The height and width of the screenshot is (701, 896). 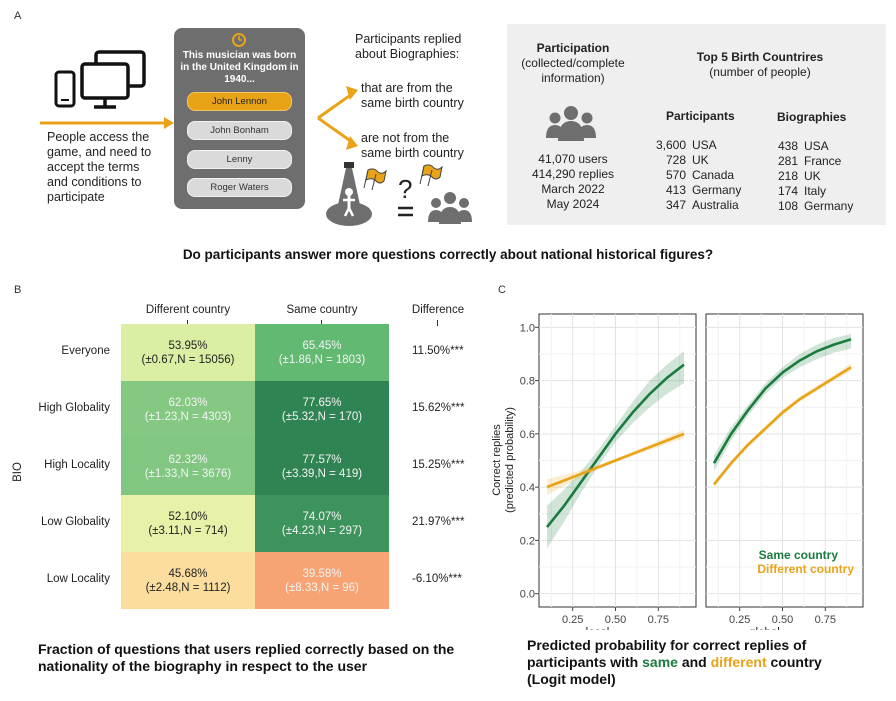 I want to click on not-same-line: same birth country, so click(x=412, y=153).